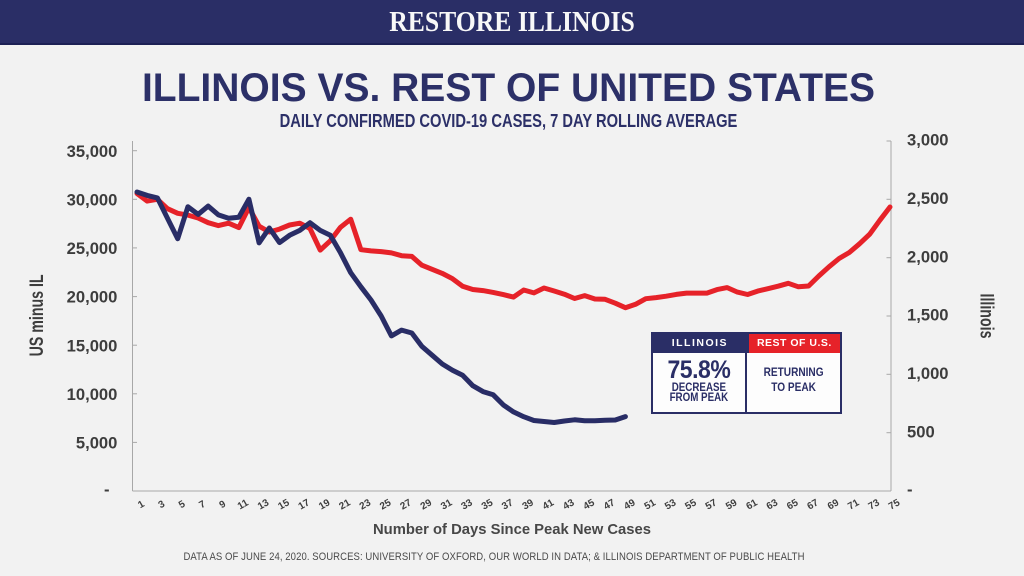  What do you see at coordinates (986, 316) in the screenshot?
I see `svg-text: Illinois` at bounding box center [986, 316].